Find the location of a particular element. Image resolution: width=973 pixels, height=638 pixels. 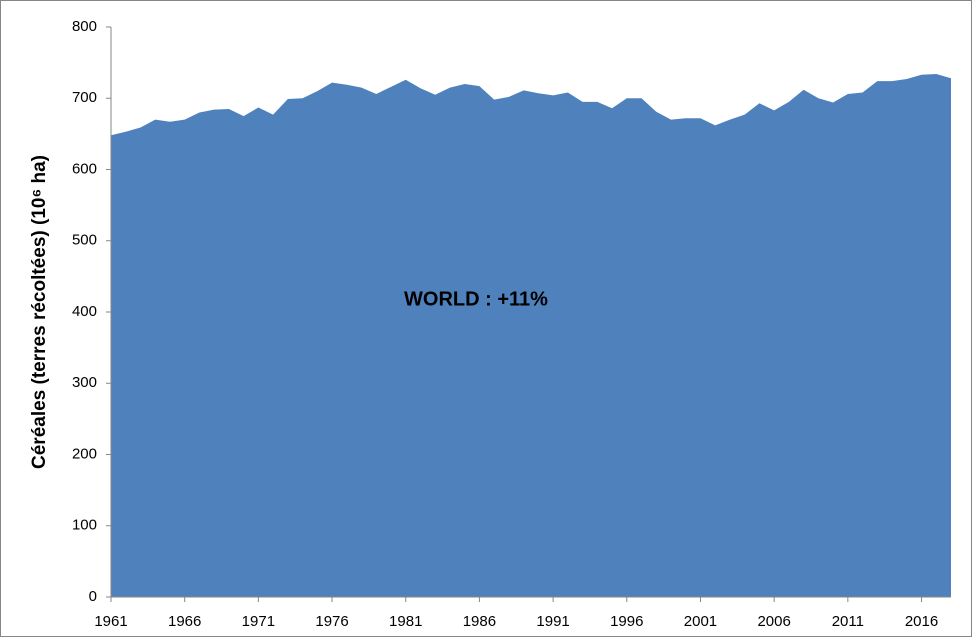

x-tick-label: 1986 is located at coordinates (479, 621).